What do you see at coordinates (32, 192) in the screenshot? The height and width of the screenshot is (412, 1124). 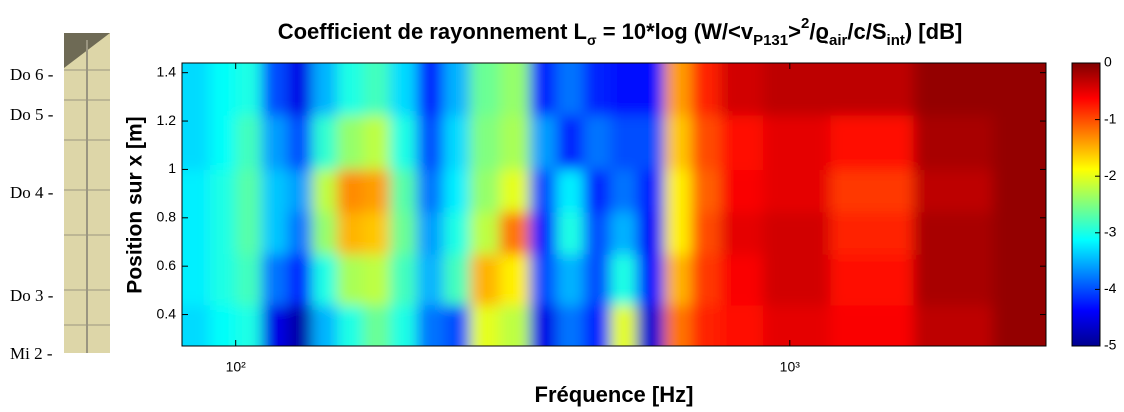 I see `note-label: Do 4 -` at bounding box center [32, 192].